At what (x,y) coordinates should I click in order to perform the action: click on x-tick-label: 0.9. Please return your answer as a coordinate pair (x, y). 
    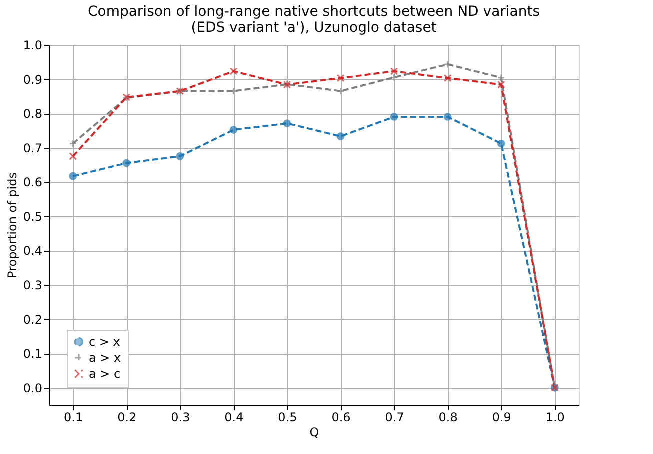
    Looking at the image, I should click on (502, 417).